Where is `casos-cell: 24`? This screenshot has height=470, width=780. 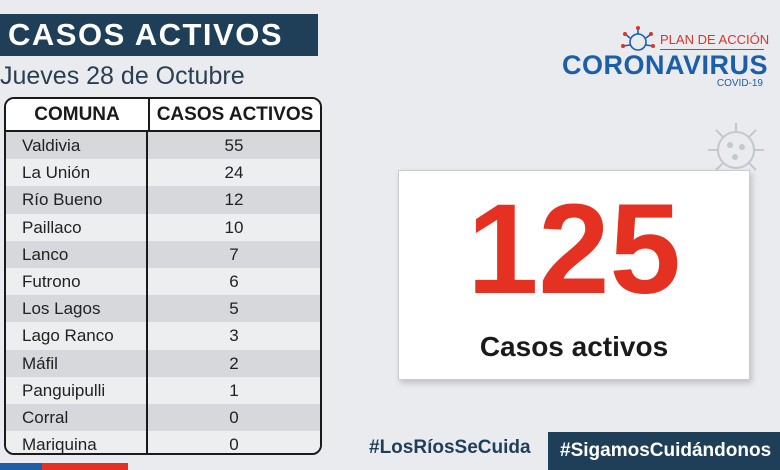 casos-cell: 24 is located at coordinates (234, 173).